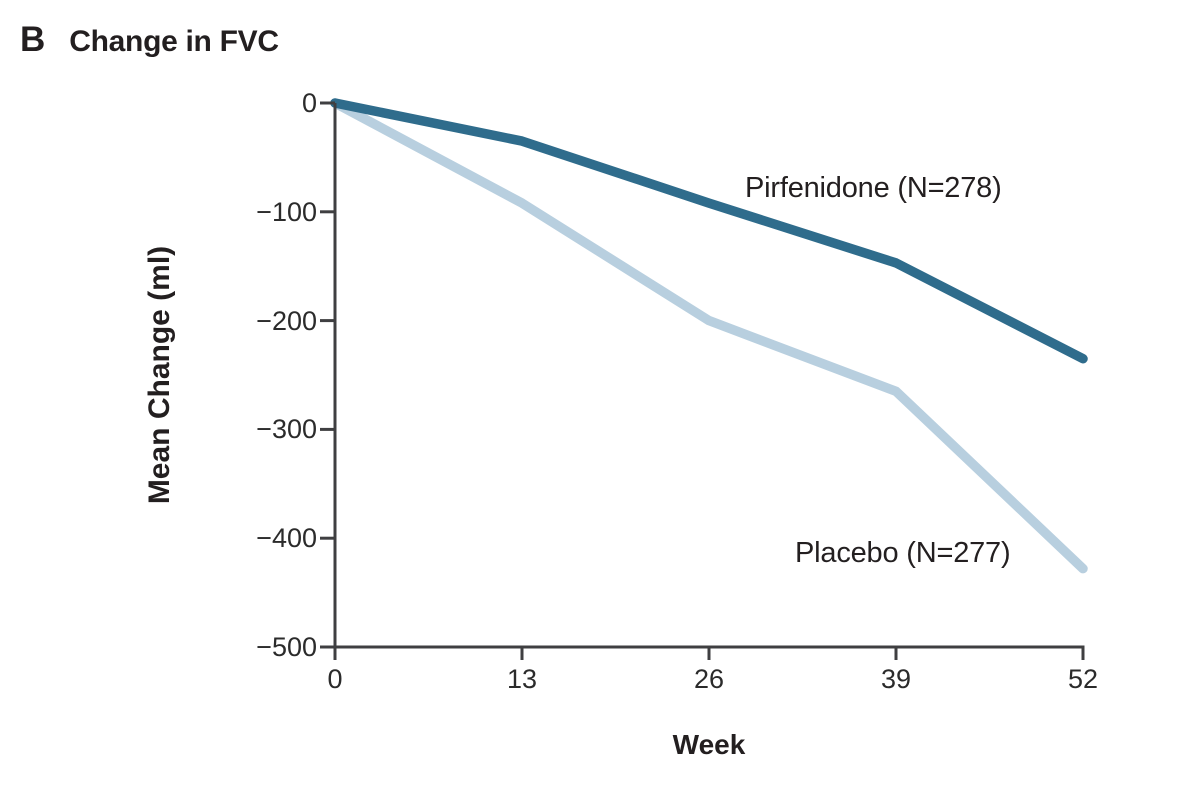 Image resolution: width=1200 pixels, height=793 pixels. Describe the element at coordinates (286, 538) in the screenshot. I see `y-tick-label: −400` at that location.